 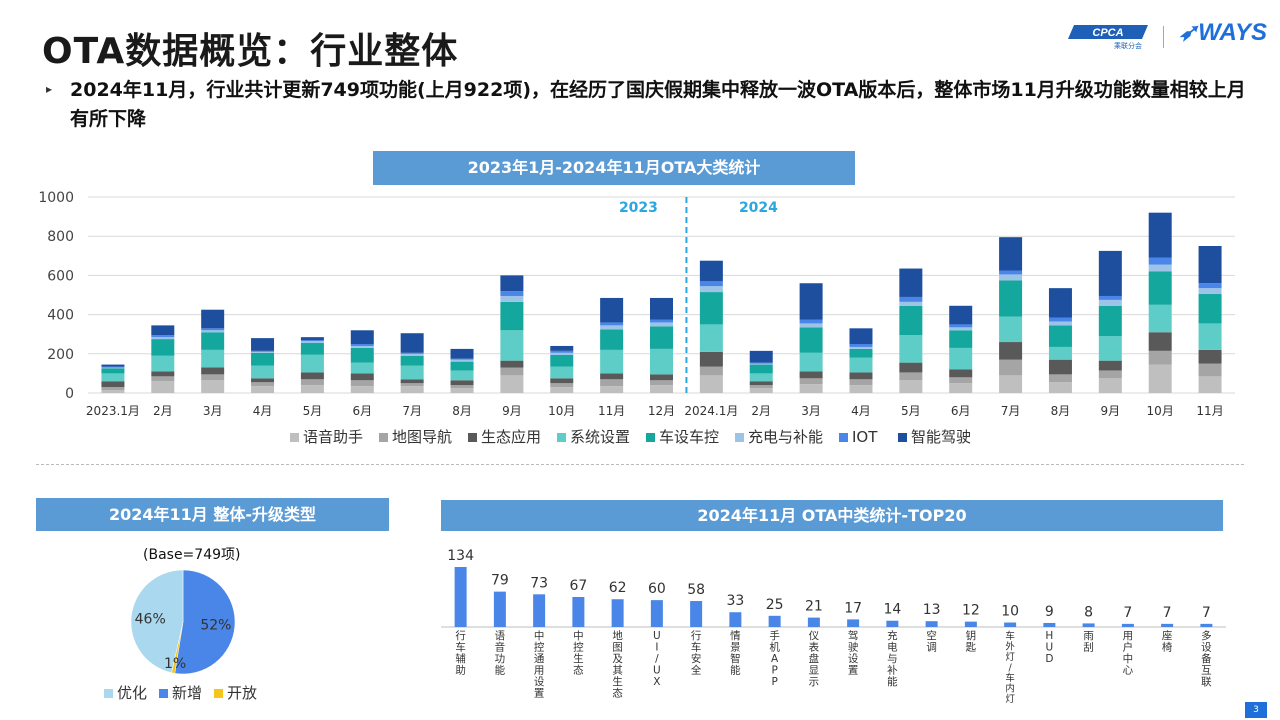 What do you see at coordinates (333, 437) in the screenshot?
I see `legend-label: 语音助手` at bounding box center [333, 437].